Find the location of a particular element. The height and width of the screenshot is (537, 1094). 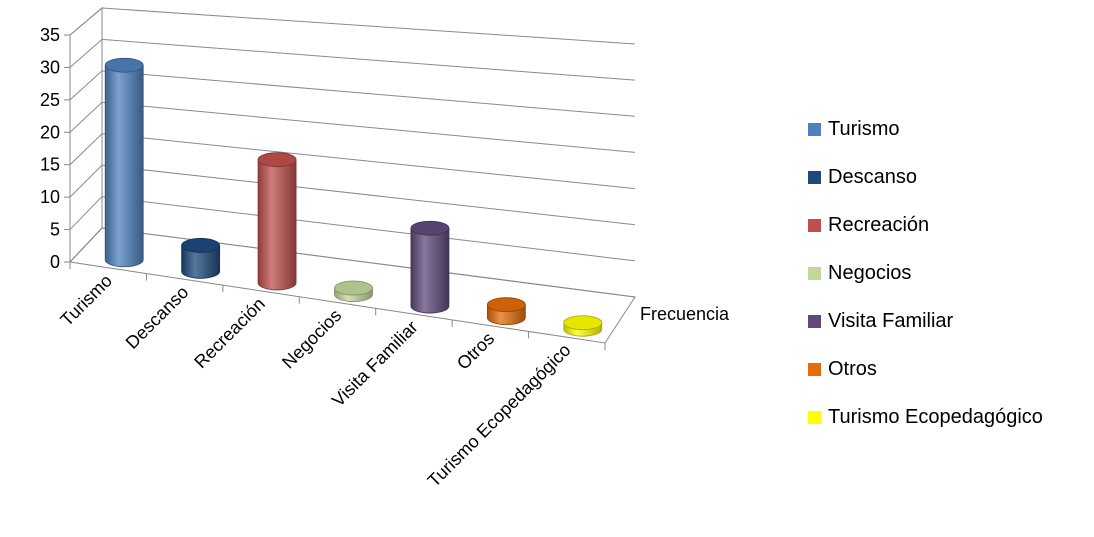

y-tick-label: 35 is located at coordinates (50, 35).